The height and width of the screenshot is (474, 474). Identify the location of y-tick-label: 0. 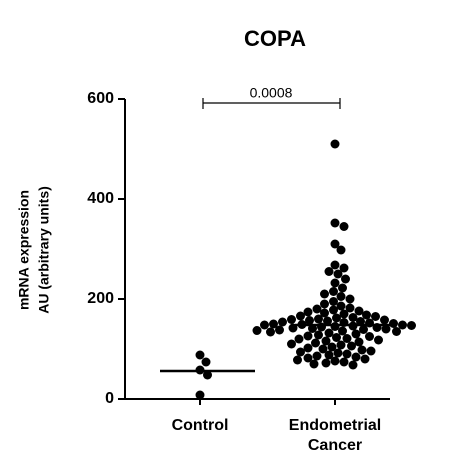
(109, 398).